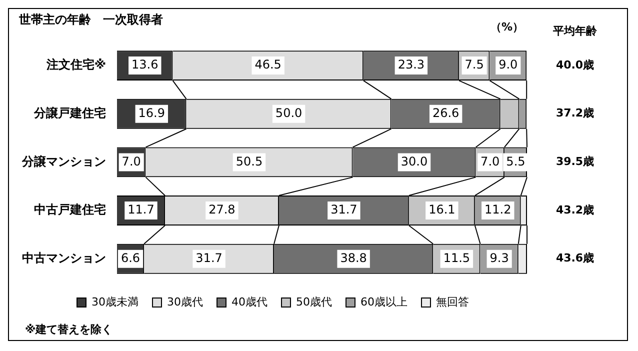  What do you see at coordinates (145, 65) in the screenshot?
I see `data-label: 13.6` at bounding box center [145, 65].